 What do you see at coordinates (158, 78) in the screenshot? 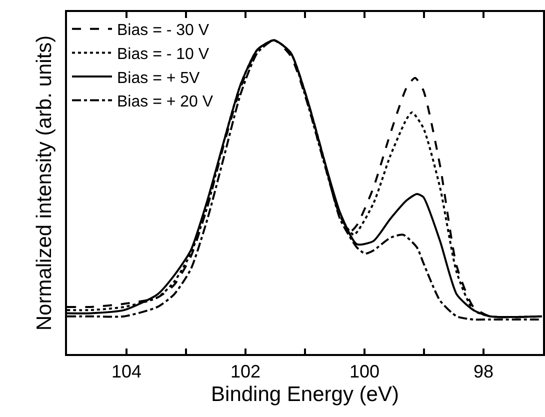
I see `legend-label: Bias = + 5V` at bounding box center [158, 78].